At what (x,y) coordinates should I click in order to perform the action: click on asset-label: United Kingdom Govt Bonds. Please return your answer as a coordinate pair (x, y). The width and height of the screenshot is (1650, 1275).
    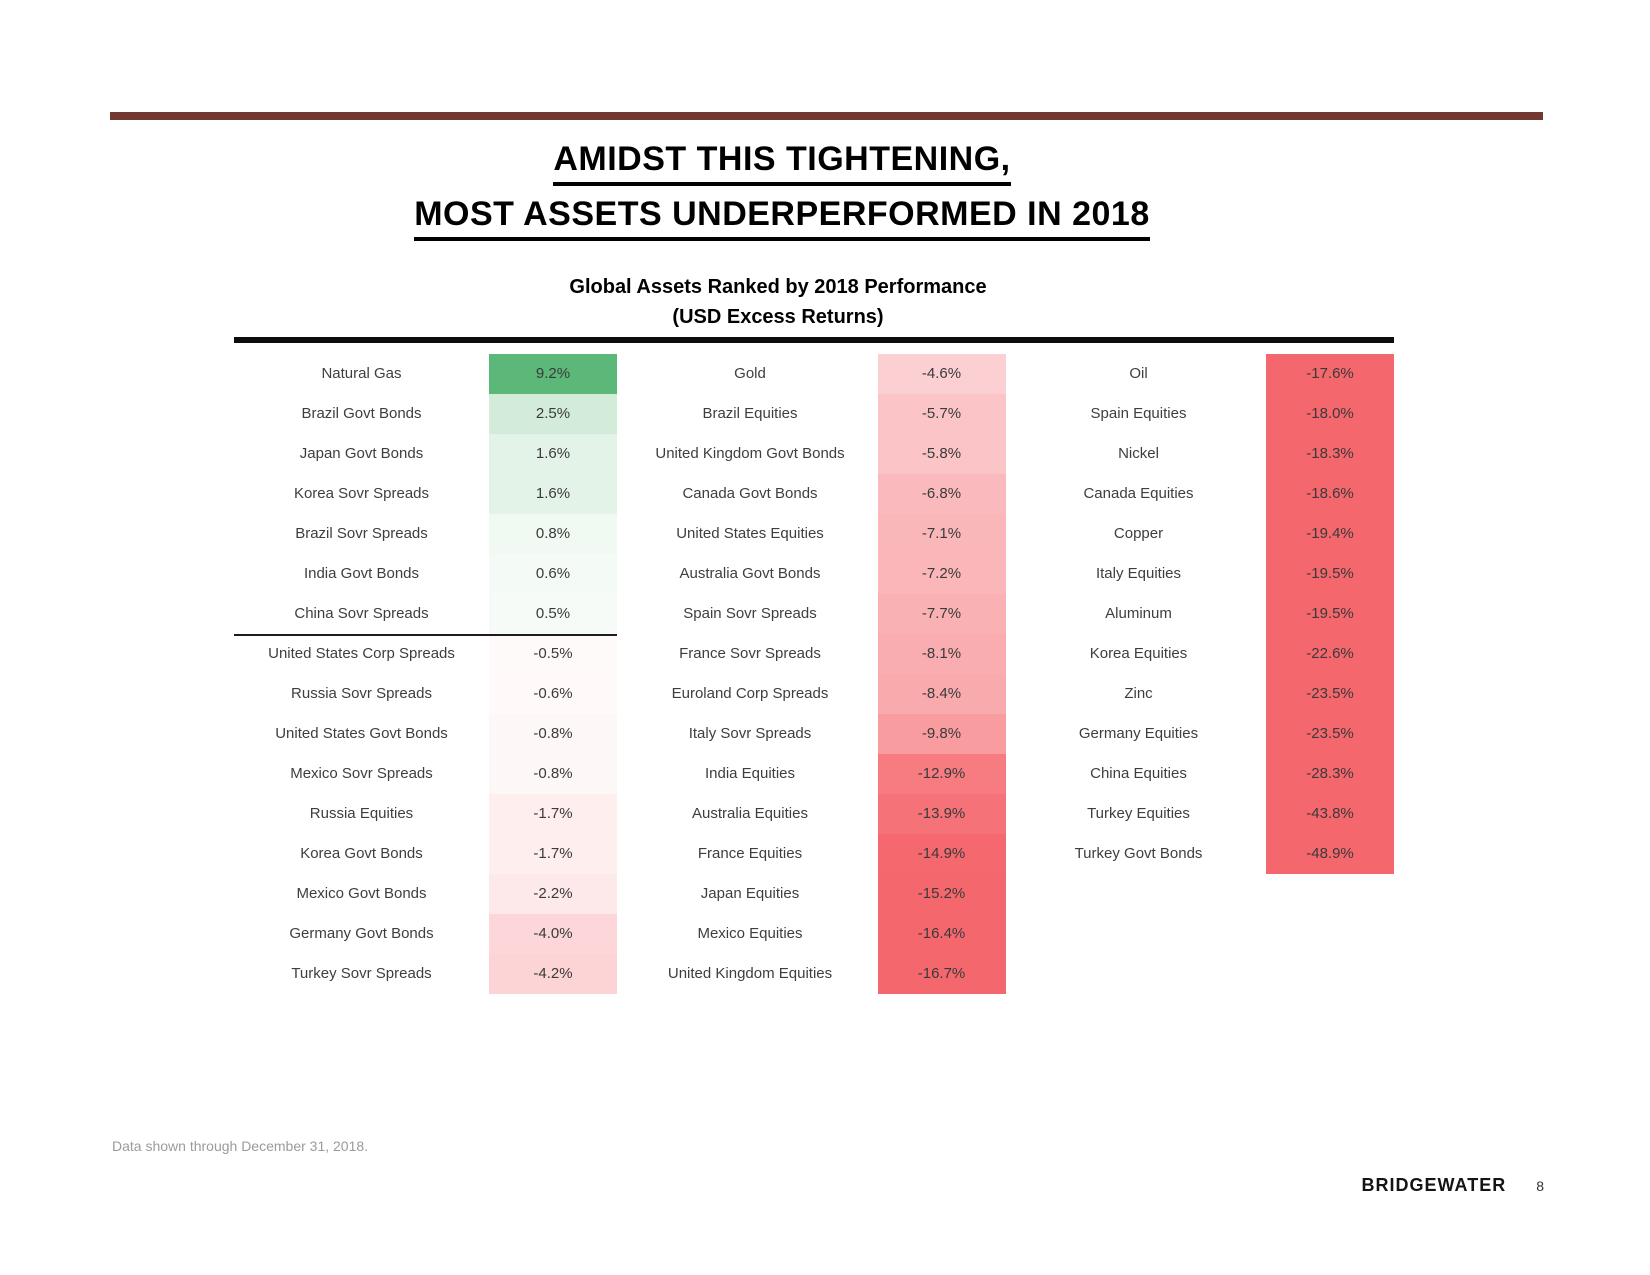
    Looking at the image, I should click on (750, 453).